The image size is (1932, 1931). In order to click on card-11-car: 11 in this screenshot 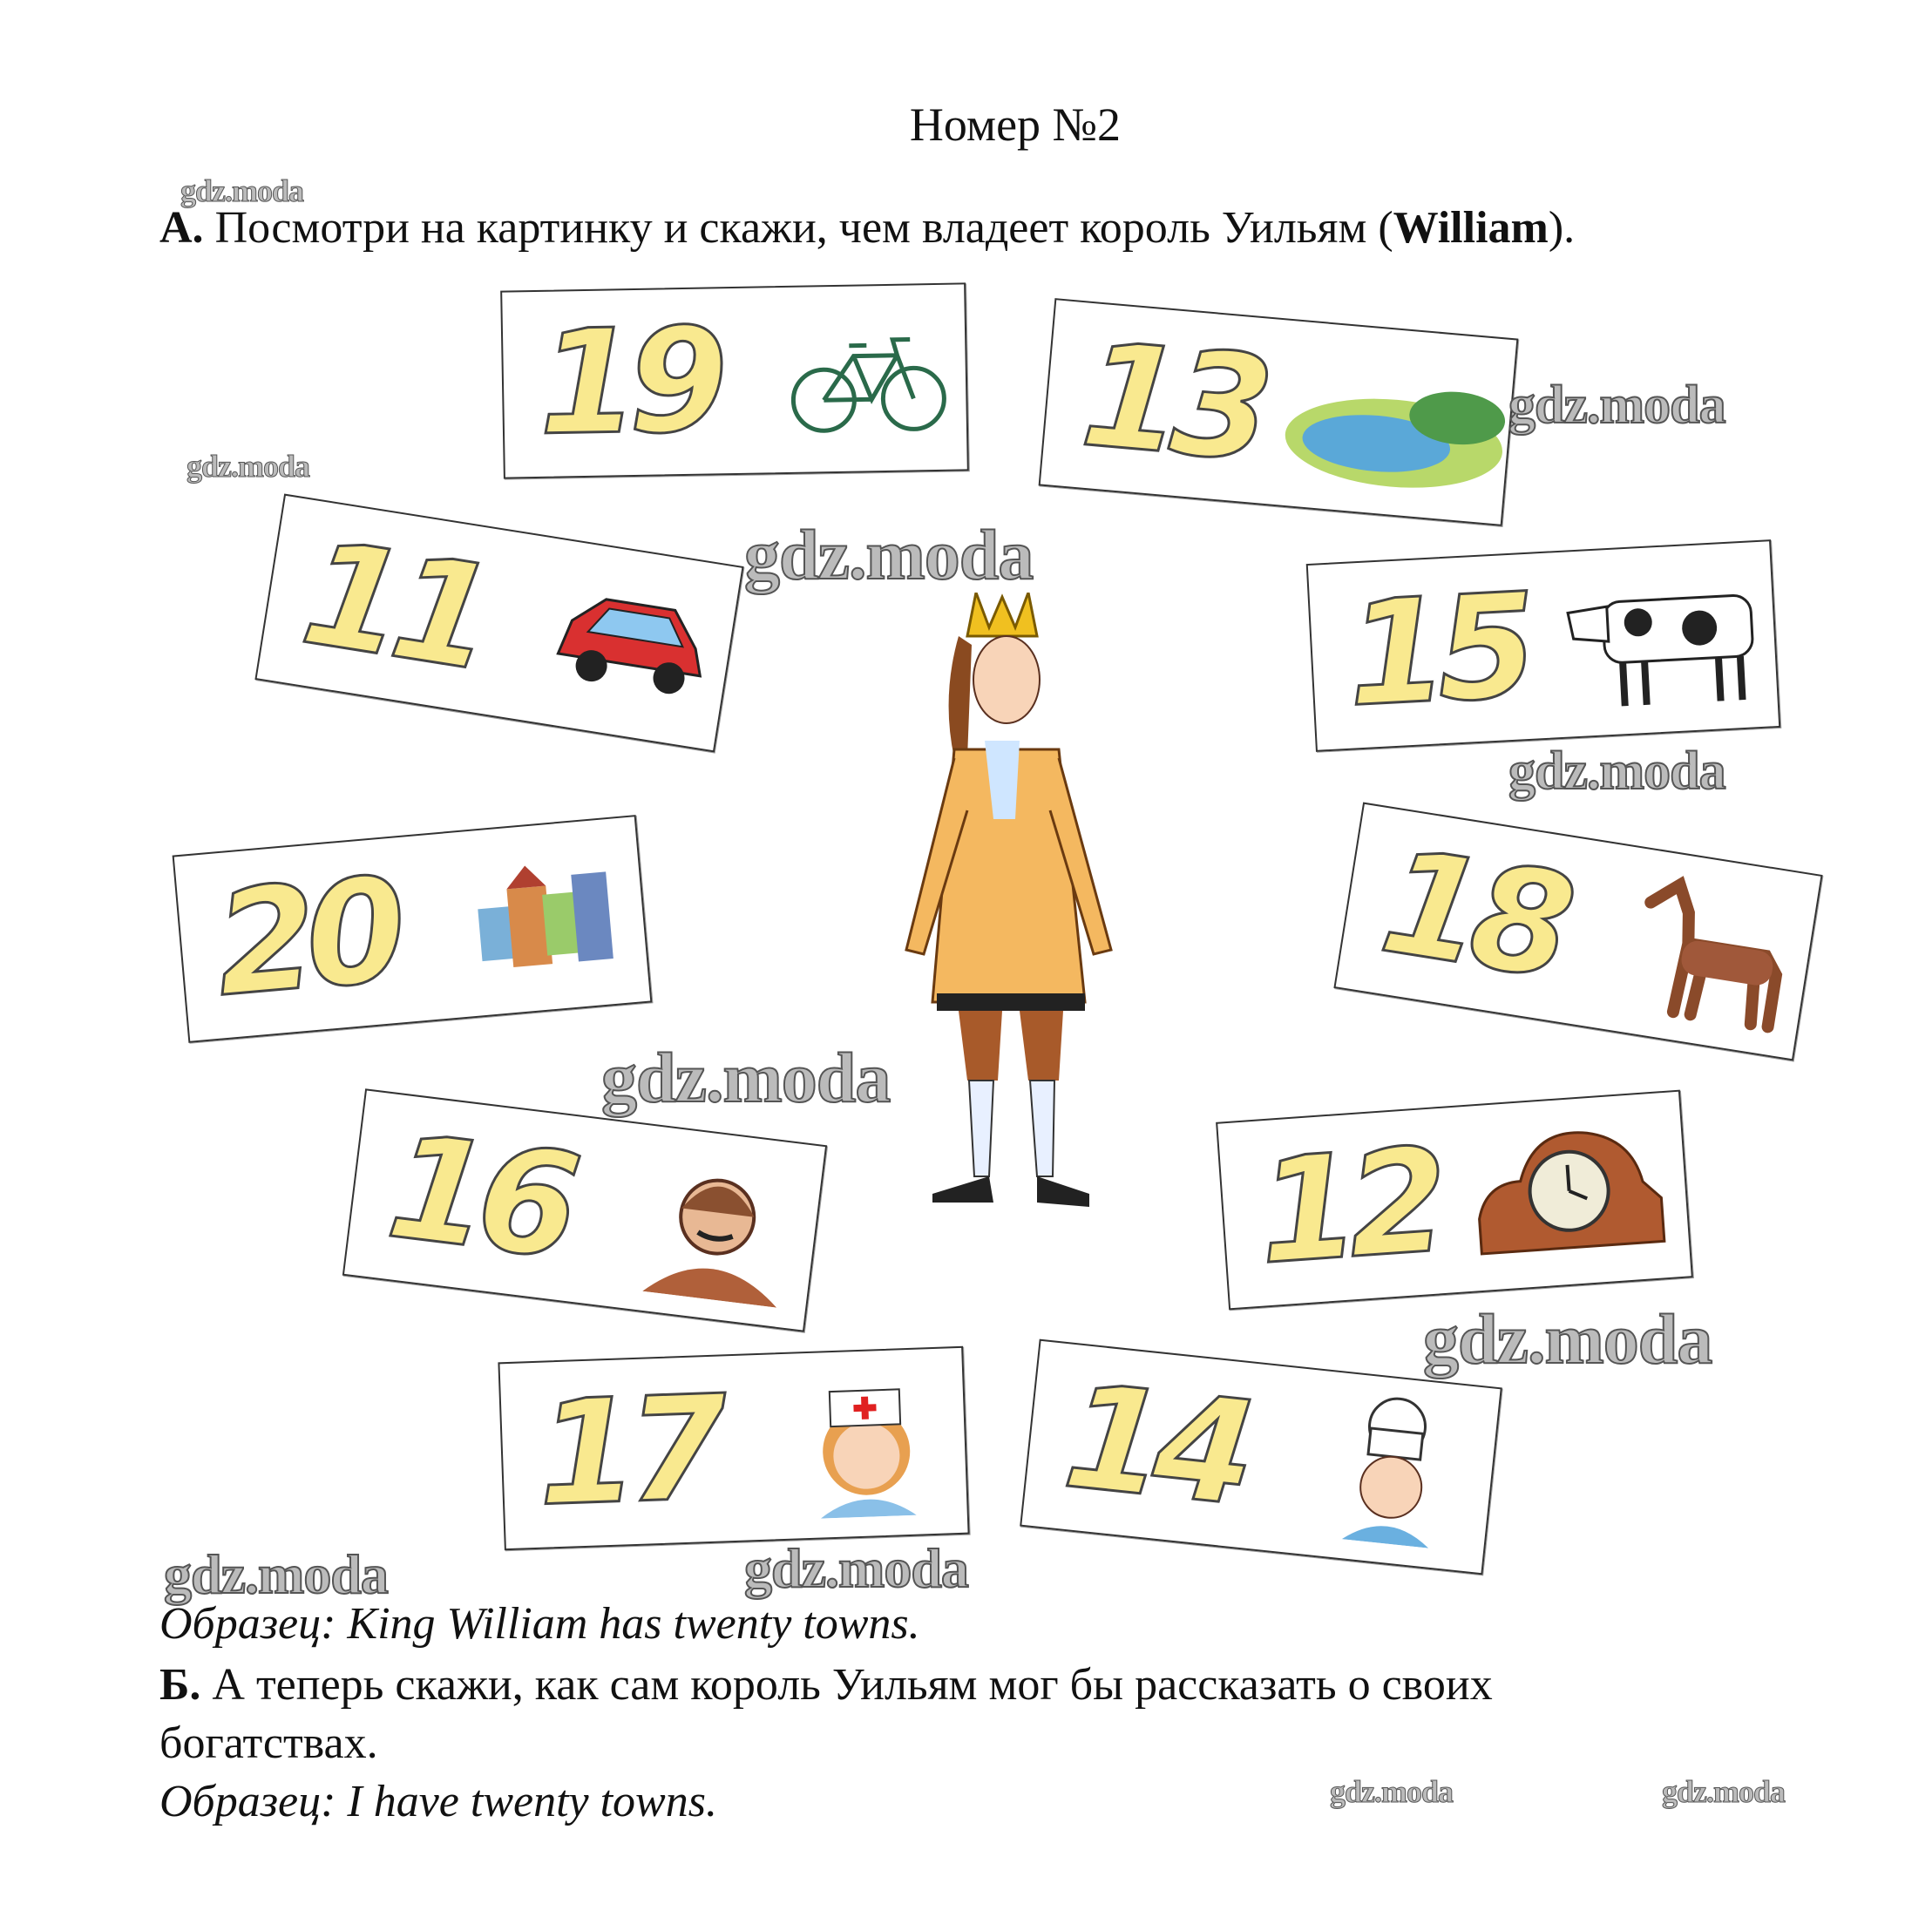, I will do `click(499, 623)`.